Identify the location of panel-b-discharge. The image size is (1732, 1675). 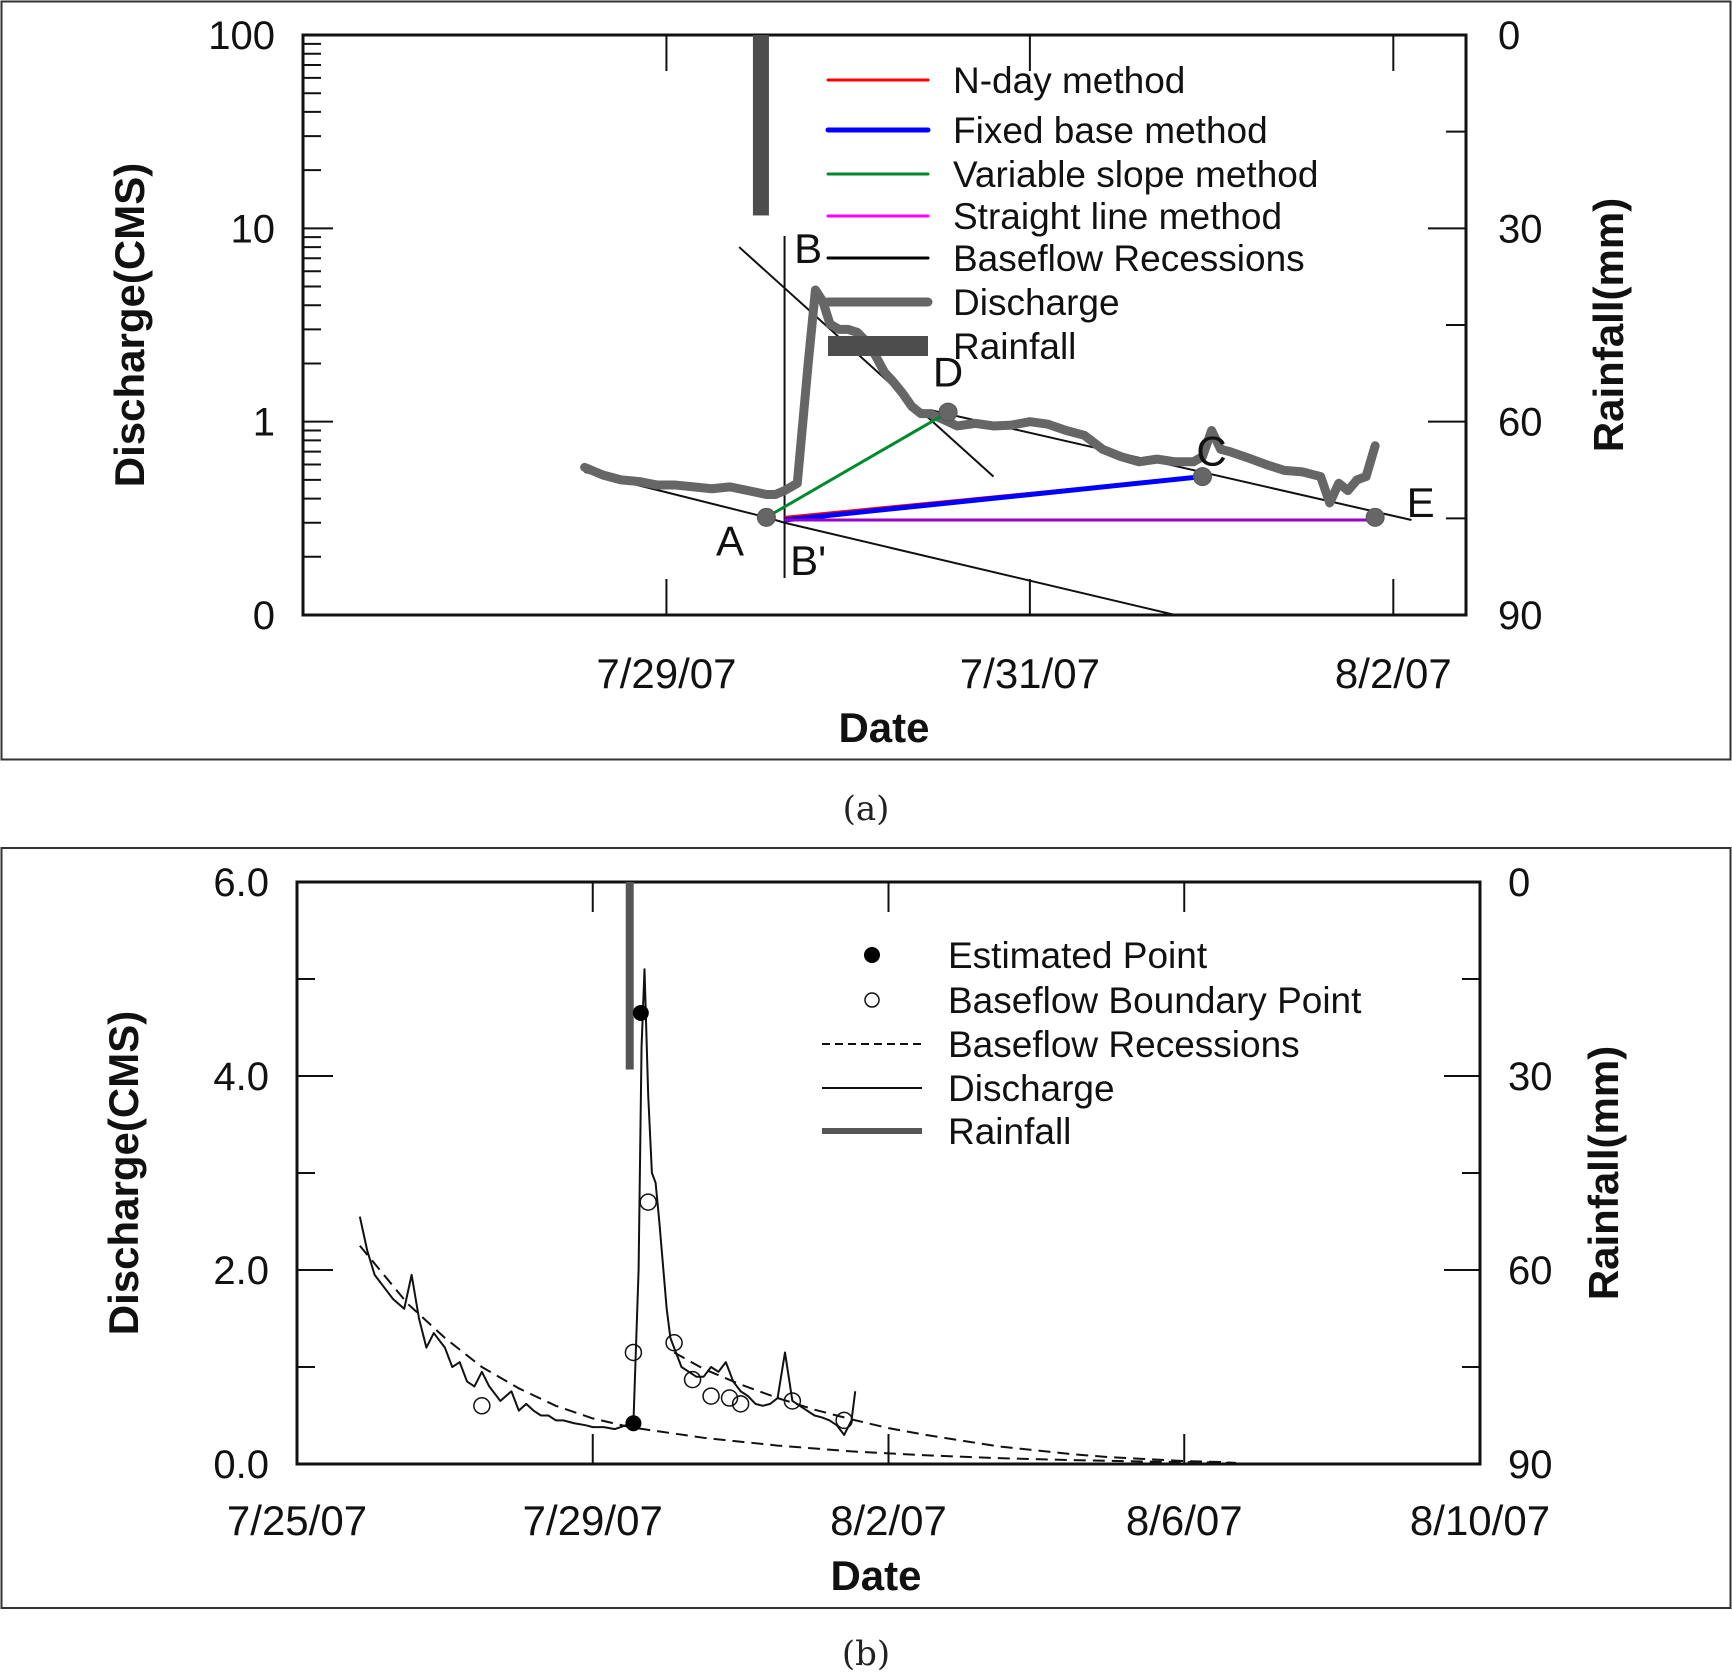
(607, 1202).